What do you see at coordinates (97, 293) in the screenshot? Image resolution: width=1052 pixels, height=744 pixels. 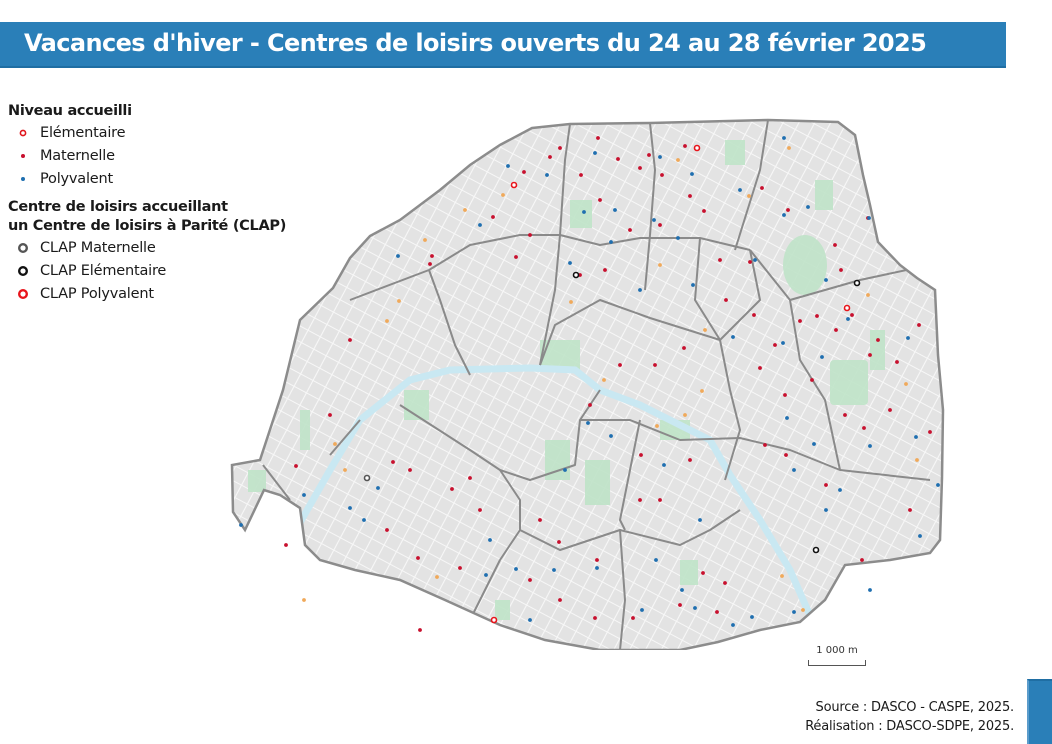 I see `legend-label: CLAP Polyvalent` at bounding box center [97, 293].